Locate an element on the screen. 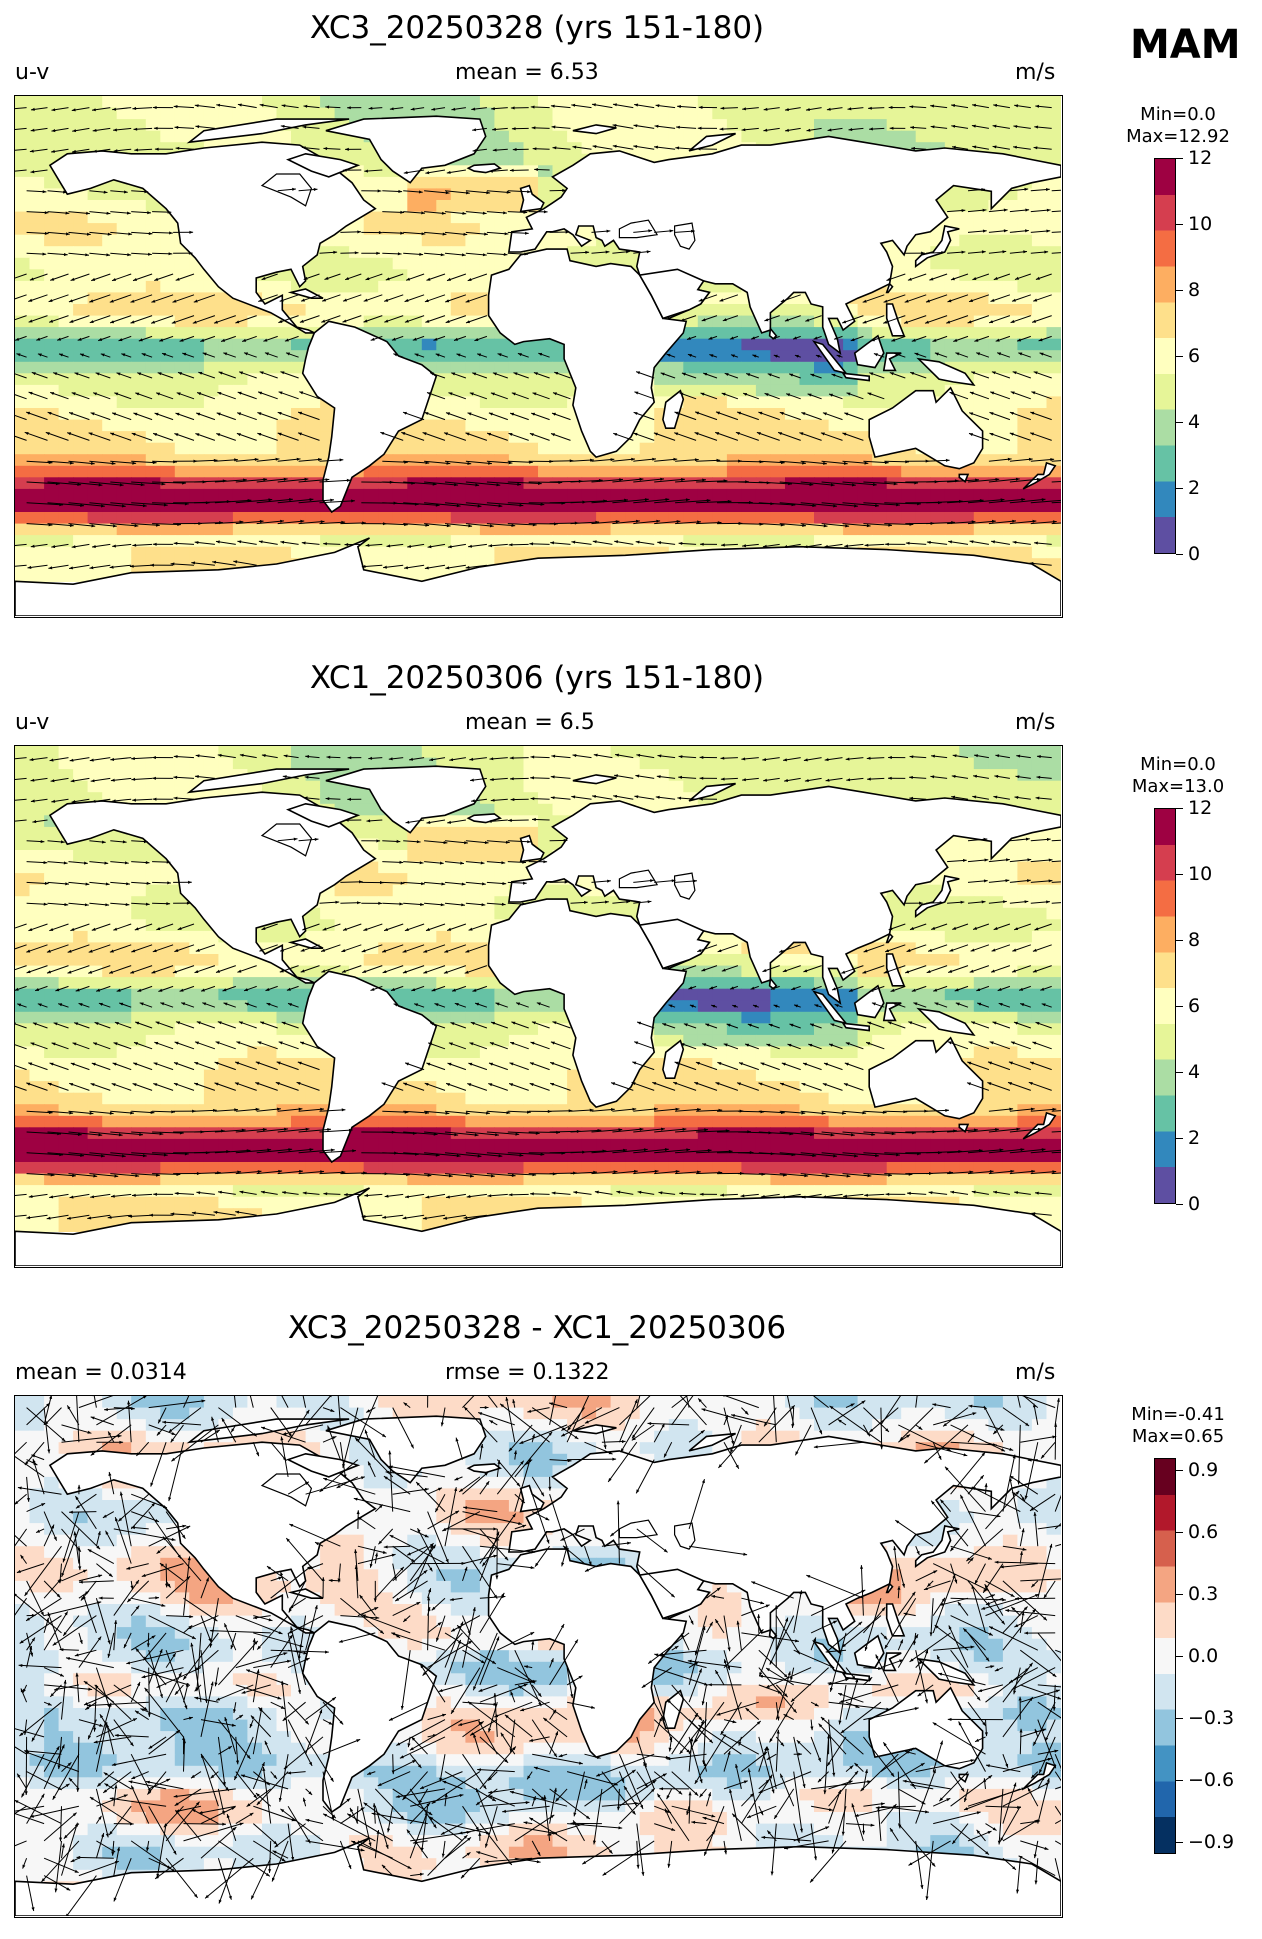 Image resolution: width=1262 pixels, height=1939 pixels. inland-water-hudson-bay is located at coordinates (286, 1490).